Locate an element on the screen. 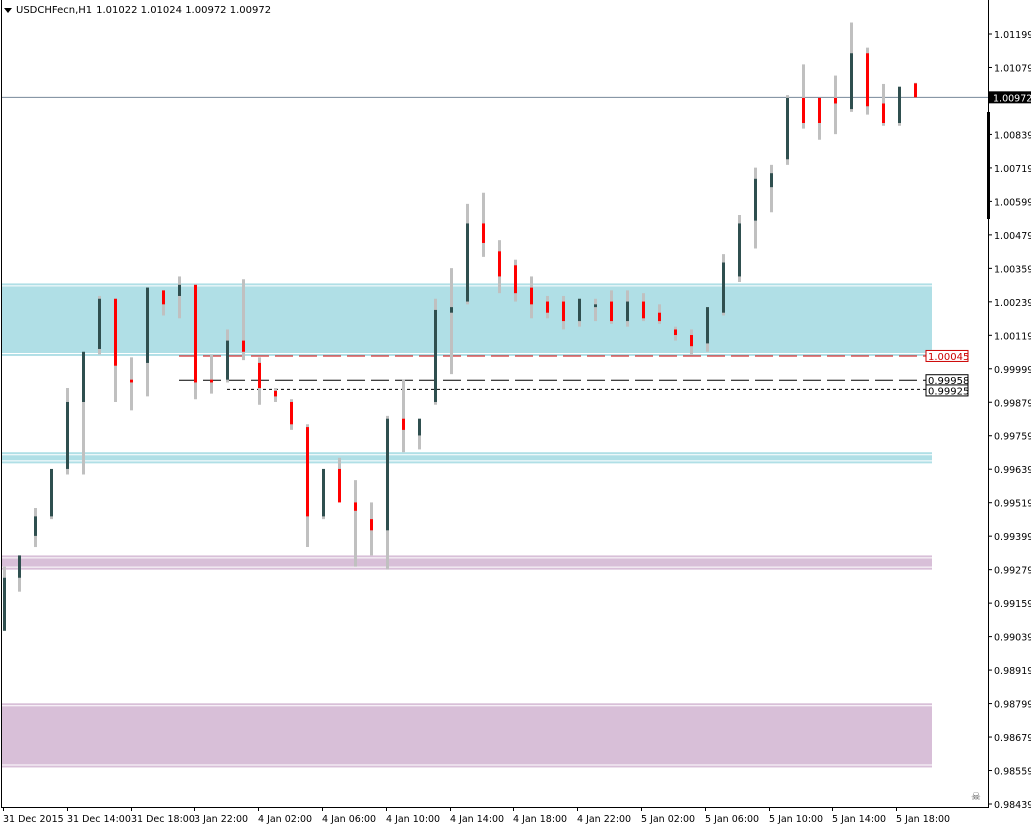  price-tick-label: 1.00239 is located at coordinates (1012, 303).